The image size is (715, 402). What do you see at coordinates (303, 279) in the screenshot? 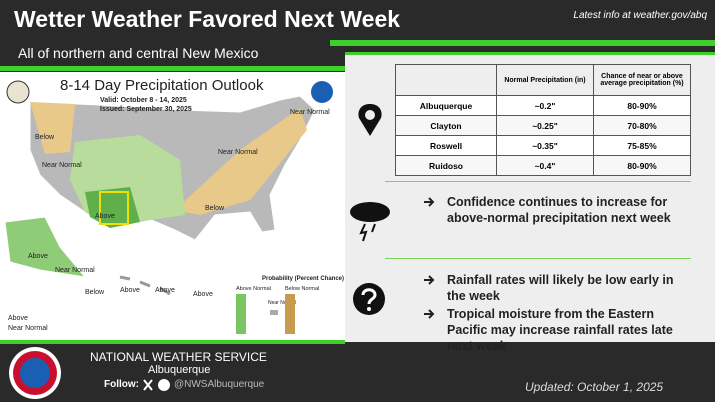
I see `legend-title: Probability (Percent Chance)` at bounding box center [303, 279].